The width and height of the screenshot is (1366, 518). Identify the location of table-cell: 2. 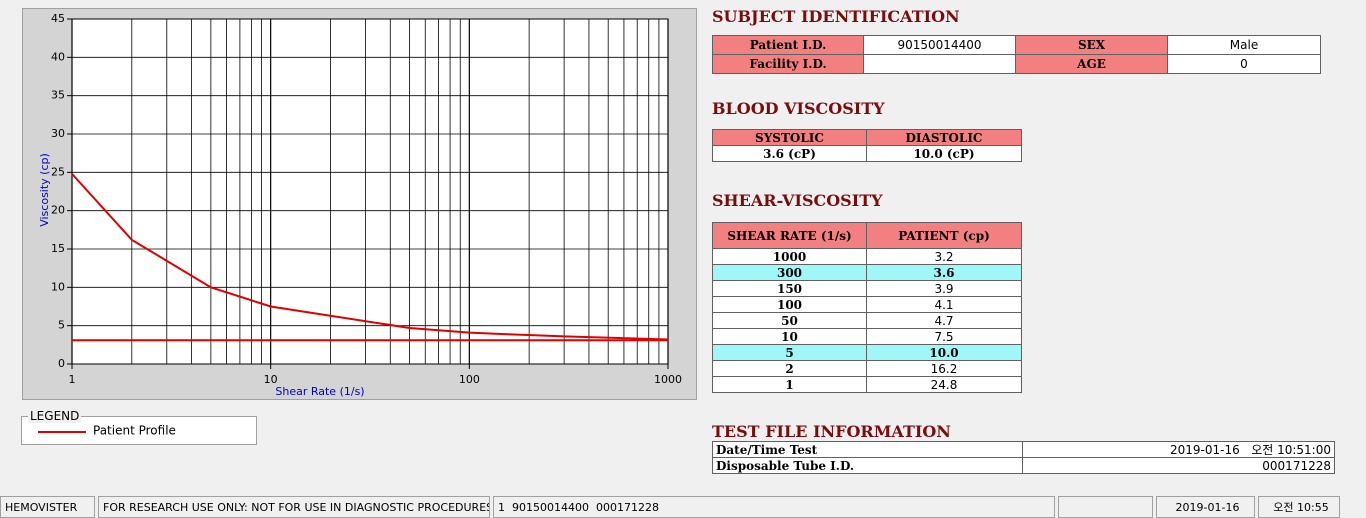
(789, 368).